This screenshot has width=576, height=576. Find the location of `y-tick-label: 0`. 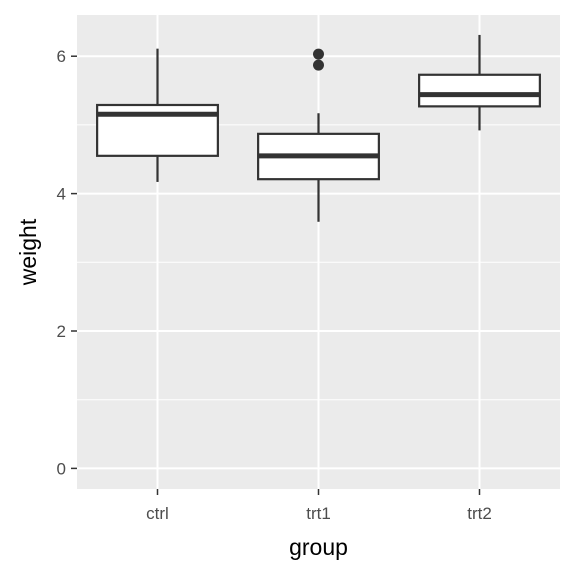

y-tick-label: 0 is located at coordinates (61, 468).